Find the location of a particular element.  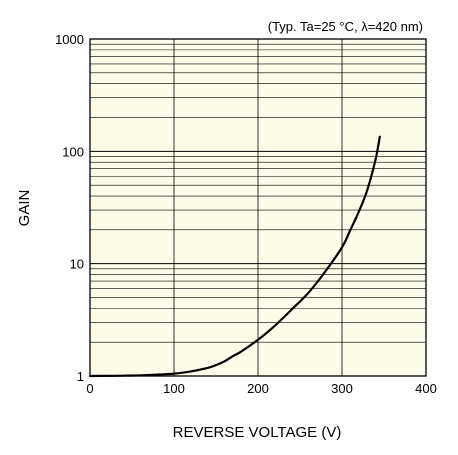

x-tick-label: 100 is located at coordinates (174, 388).